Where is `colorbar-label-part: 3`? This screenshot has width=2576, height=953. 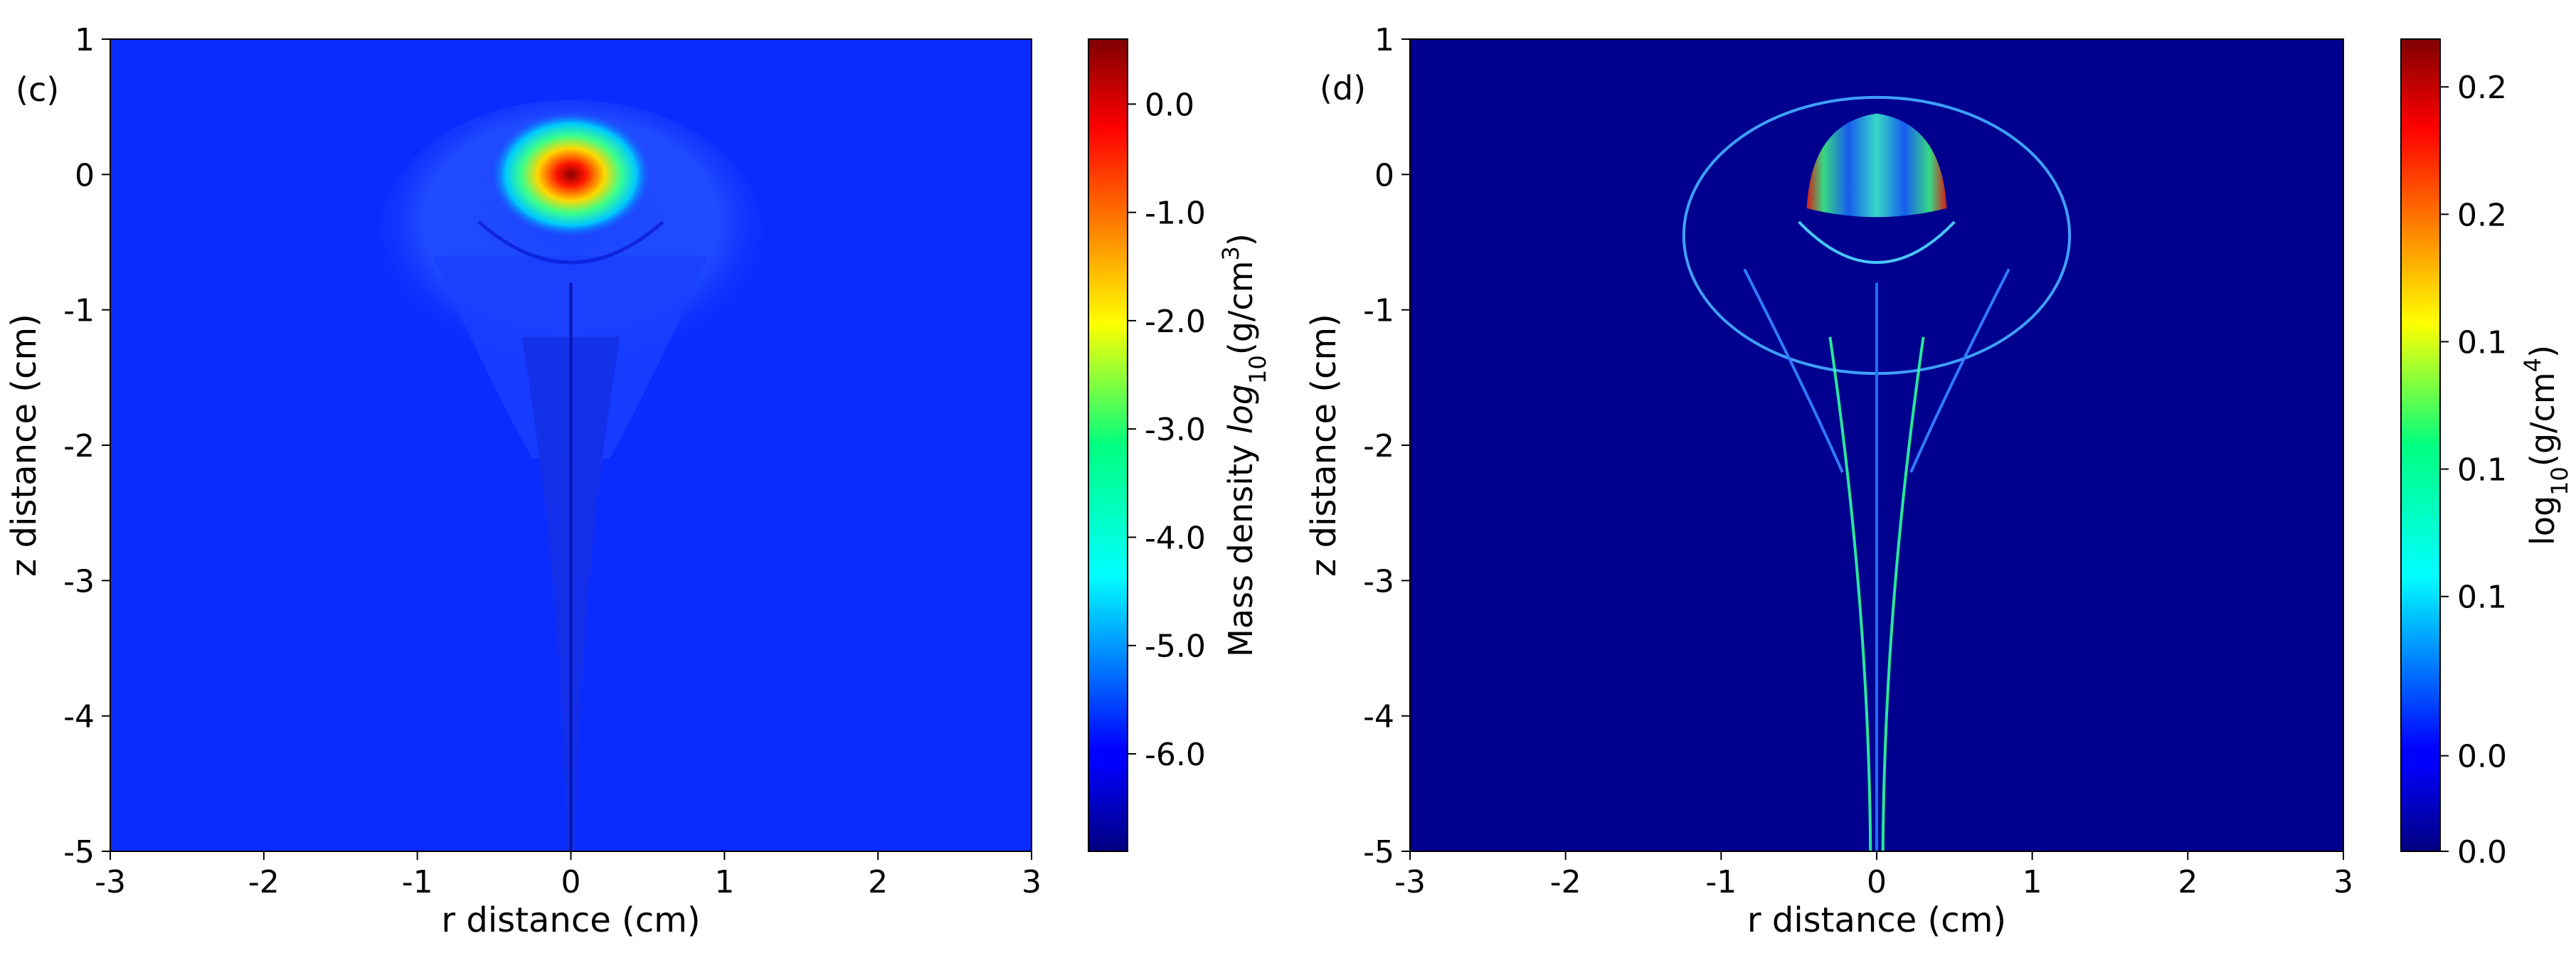
colorbar-label-part: 3 is located at coordinates (1230, 253).